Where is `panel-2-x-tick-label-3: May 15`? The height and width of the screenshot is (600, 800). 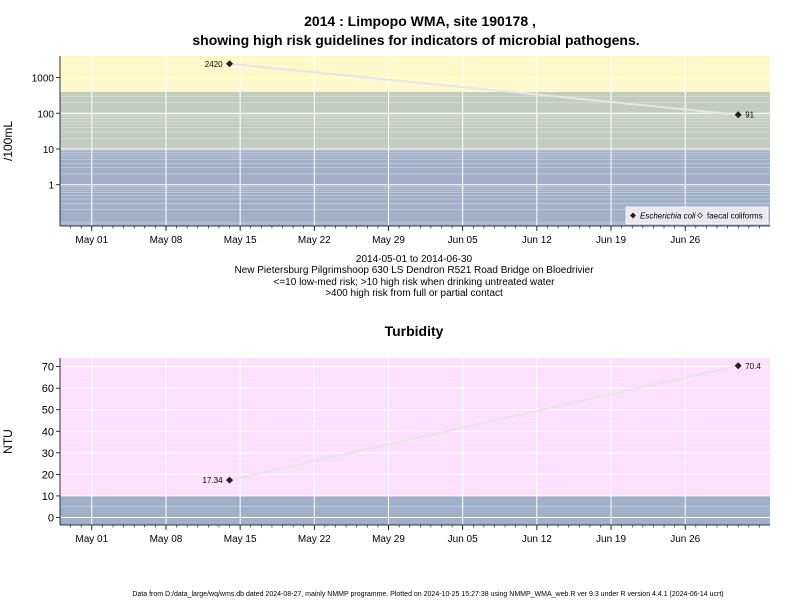
panel-2-x-tick-label-3: May 15 is located at coordinates (240, 539).